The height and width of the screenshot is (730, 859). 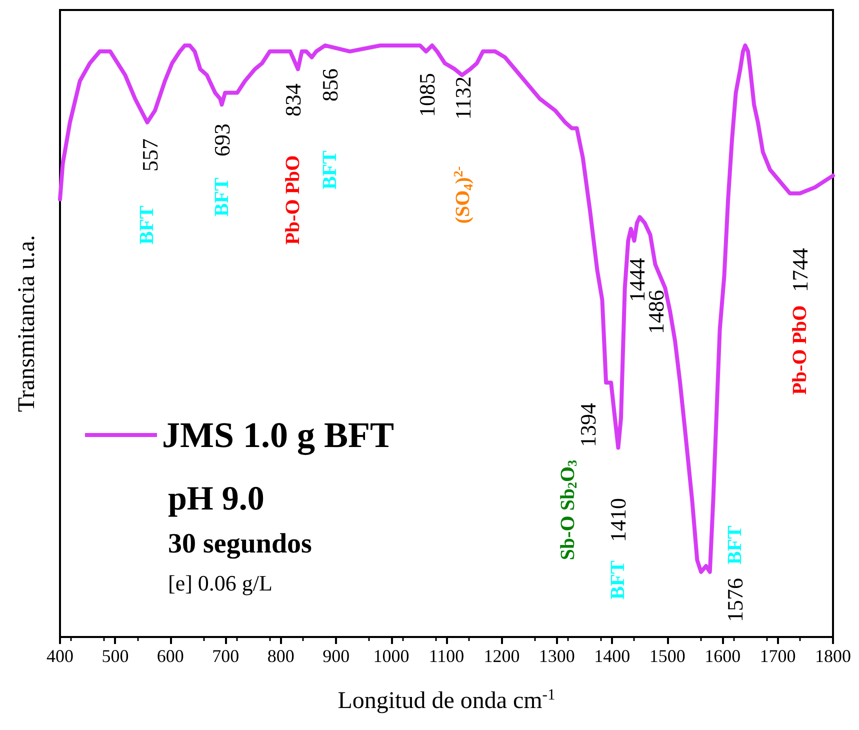 I want to click on annotation: 557, so click(x=150, y=155).